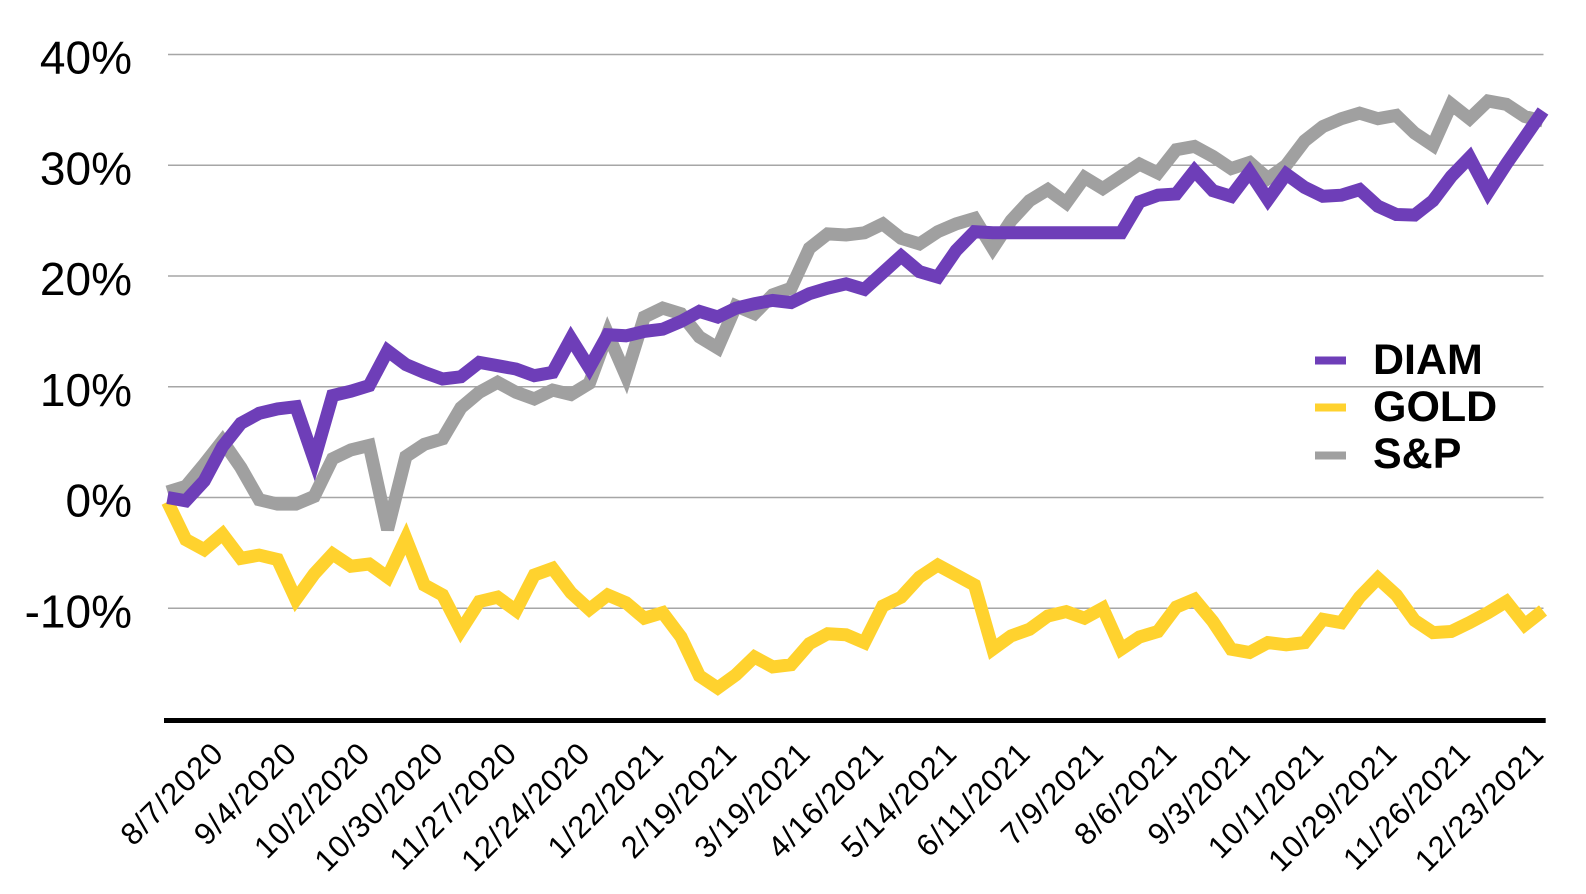 The image size is (1586, 894). I want to click on svg-text: 40%, so click(86, 58).